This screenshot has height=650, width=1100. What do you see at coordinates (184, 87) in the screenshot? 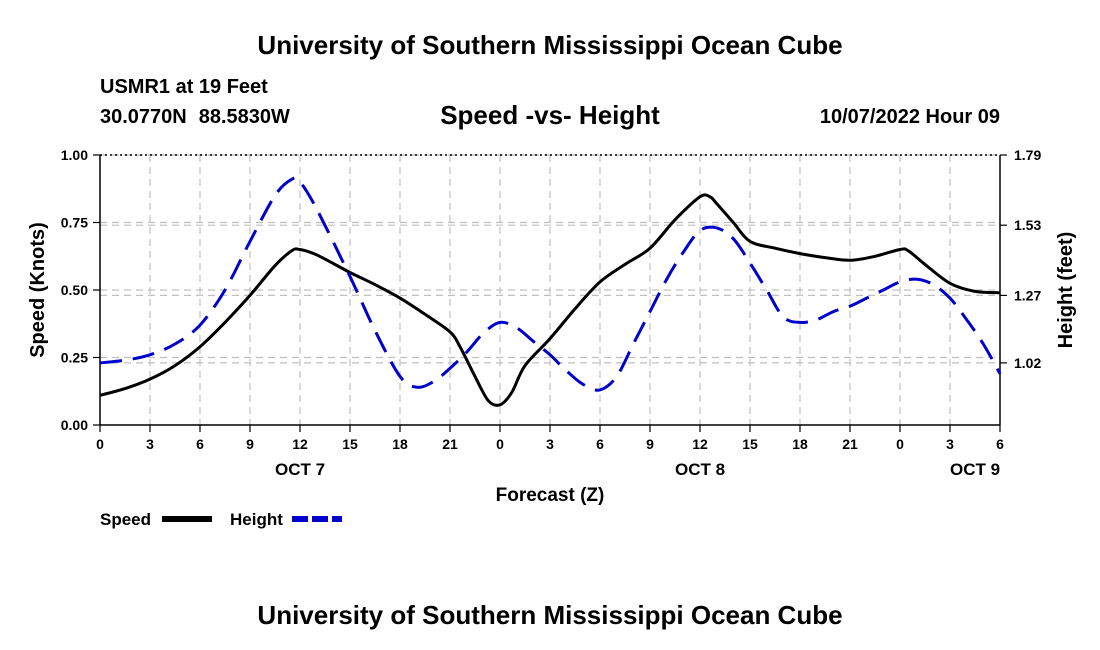
I see `station-label: USMR1 at 19 Feet` at bounding box center [184, 87].